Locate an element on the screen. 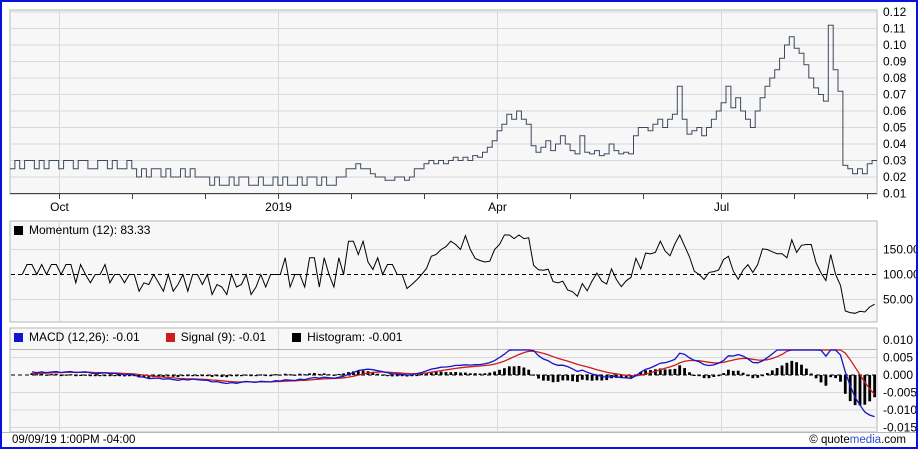  credit-brand: media is located at coordinates (865, 440).